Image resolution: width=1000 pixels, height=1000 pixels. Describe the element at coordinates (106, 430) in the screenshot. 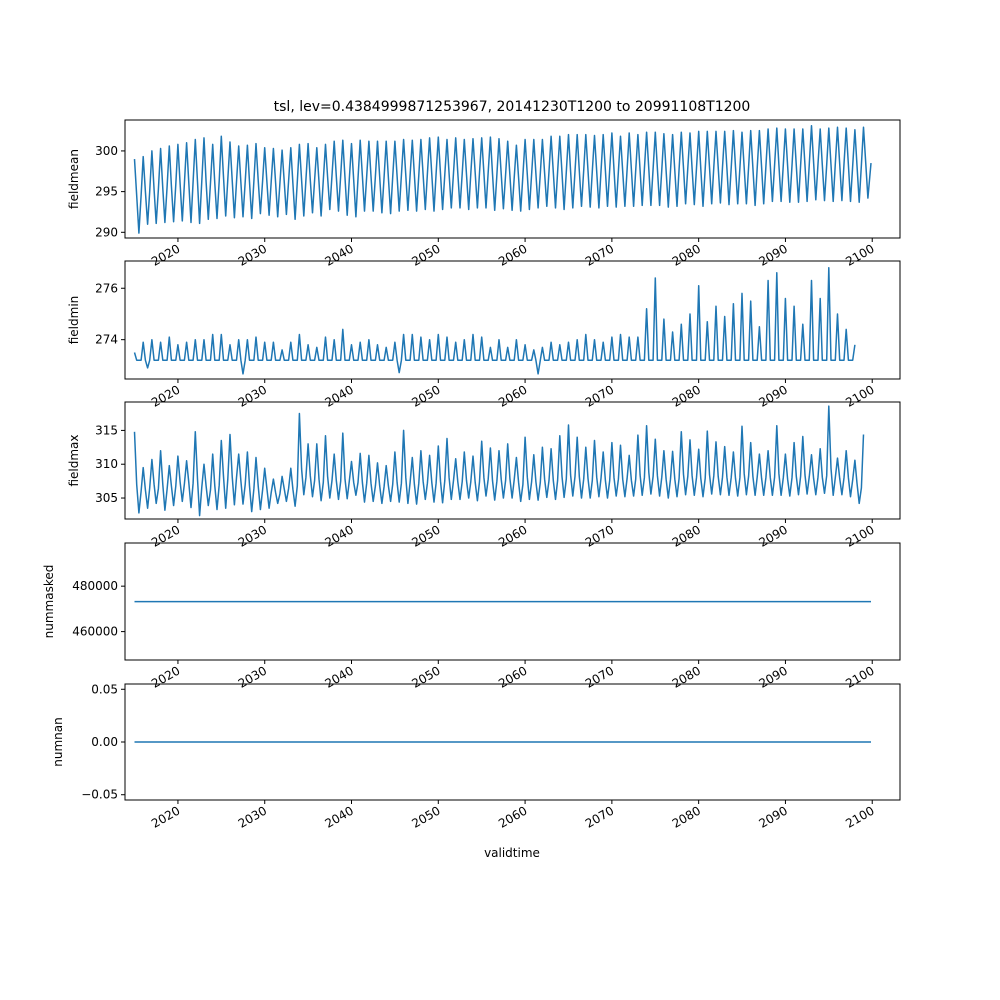

I see `y-tick-label: 315` at that location.